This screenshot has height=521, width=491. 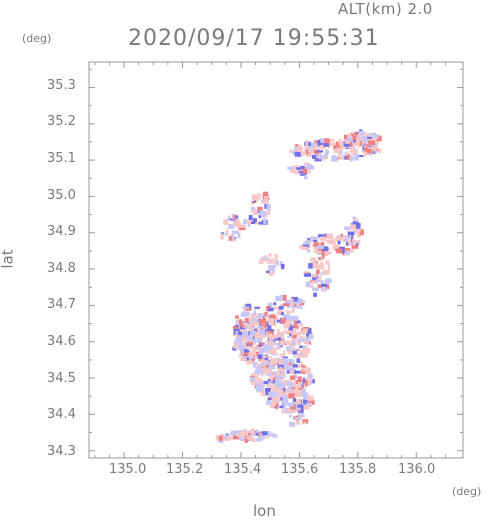 I want to click on x-tick-label: 135.2, so click(x=184, y=469).